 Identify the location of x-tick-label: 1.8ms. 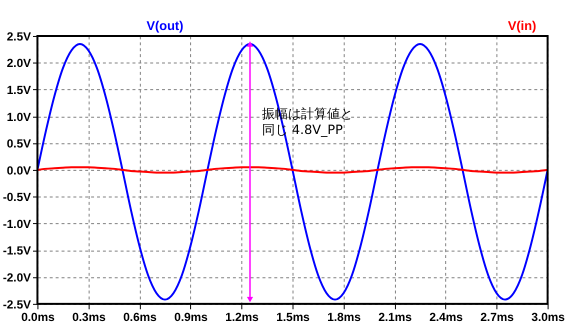
(344, 317).